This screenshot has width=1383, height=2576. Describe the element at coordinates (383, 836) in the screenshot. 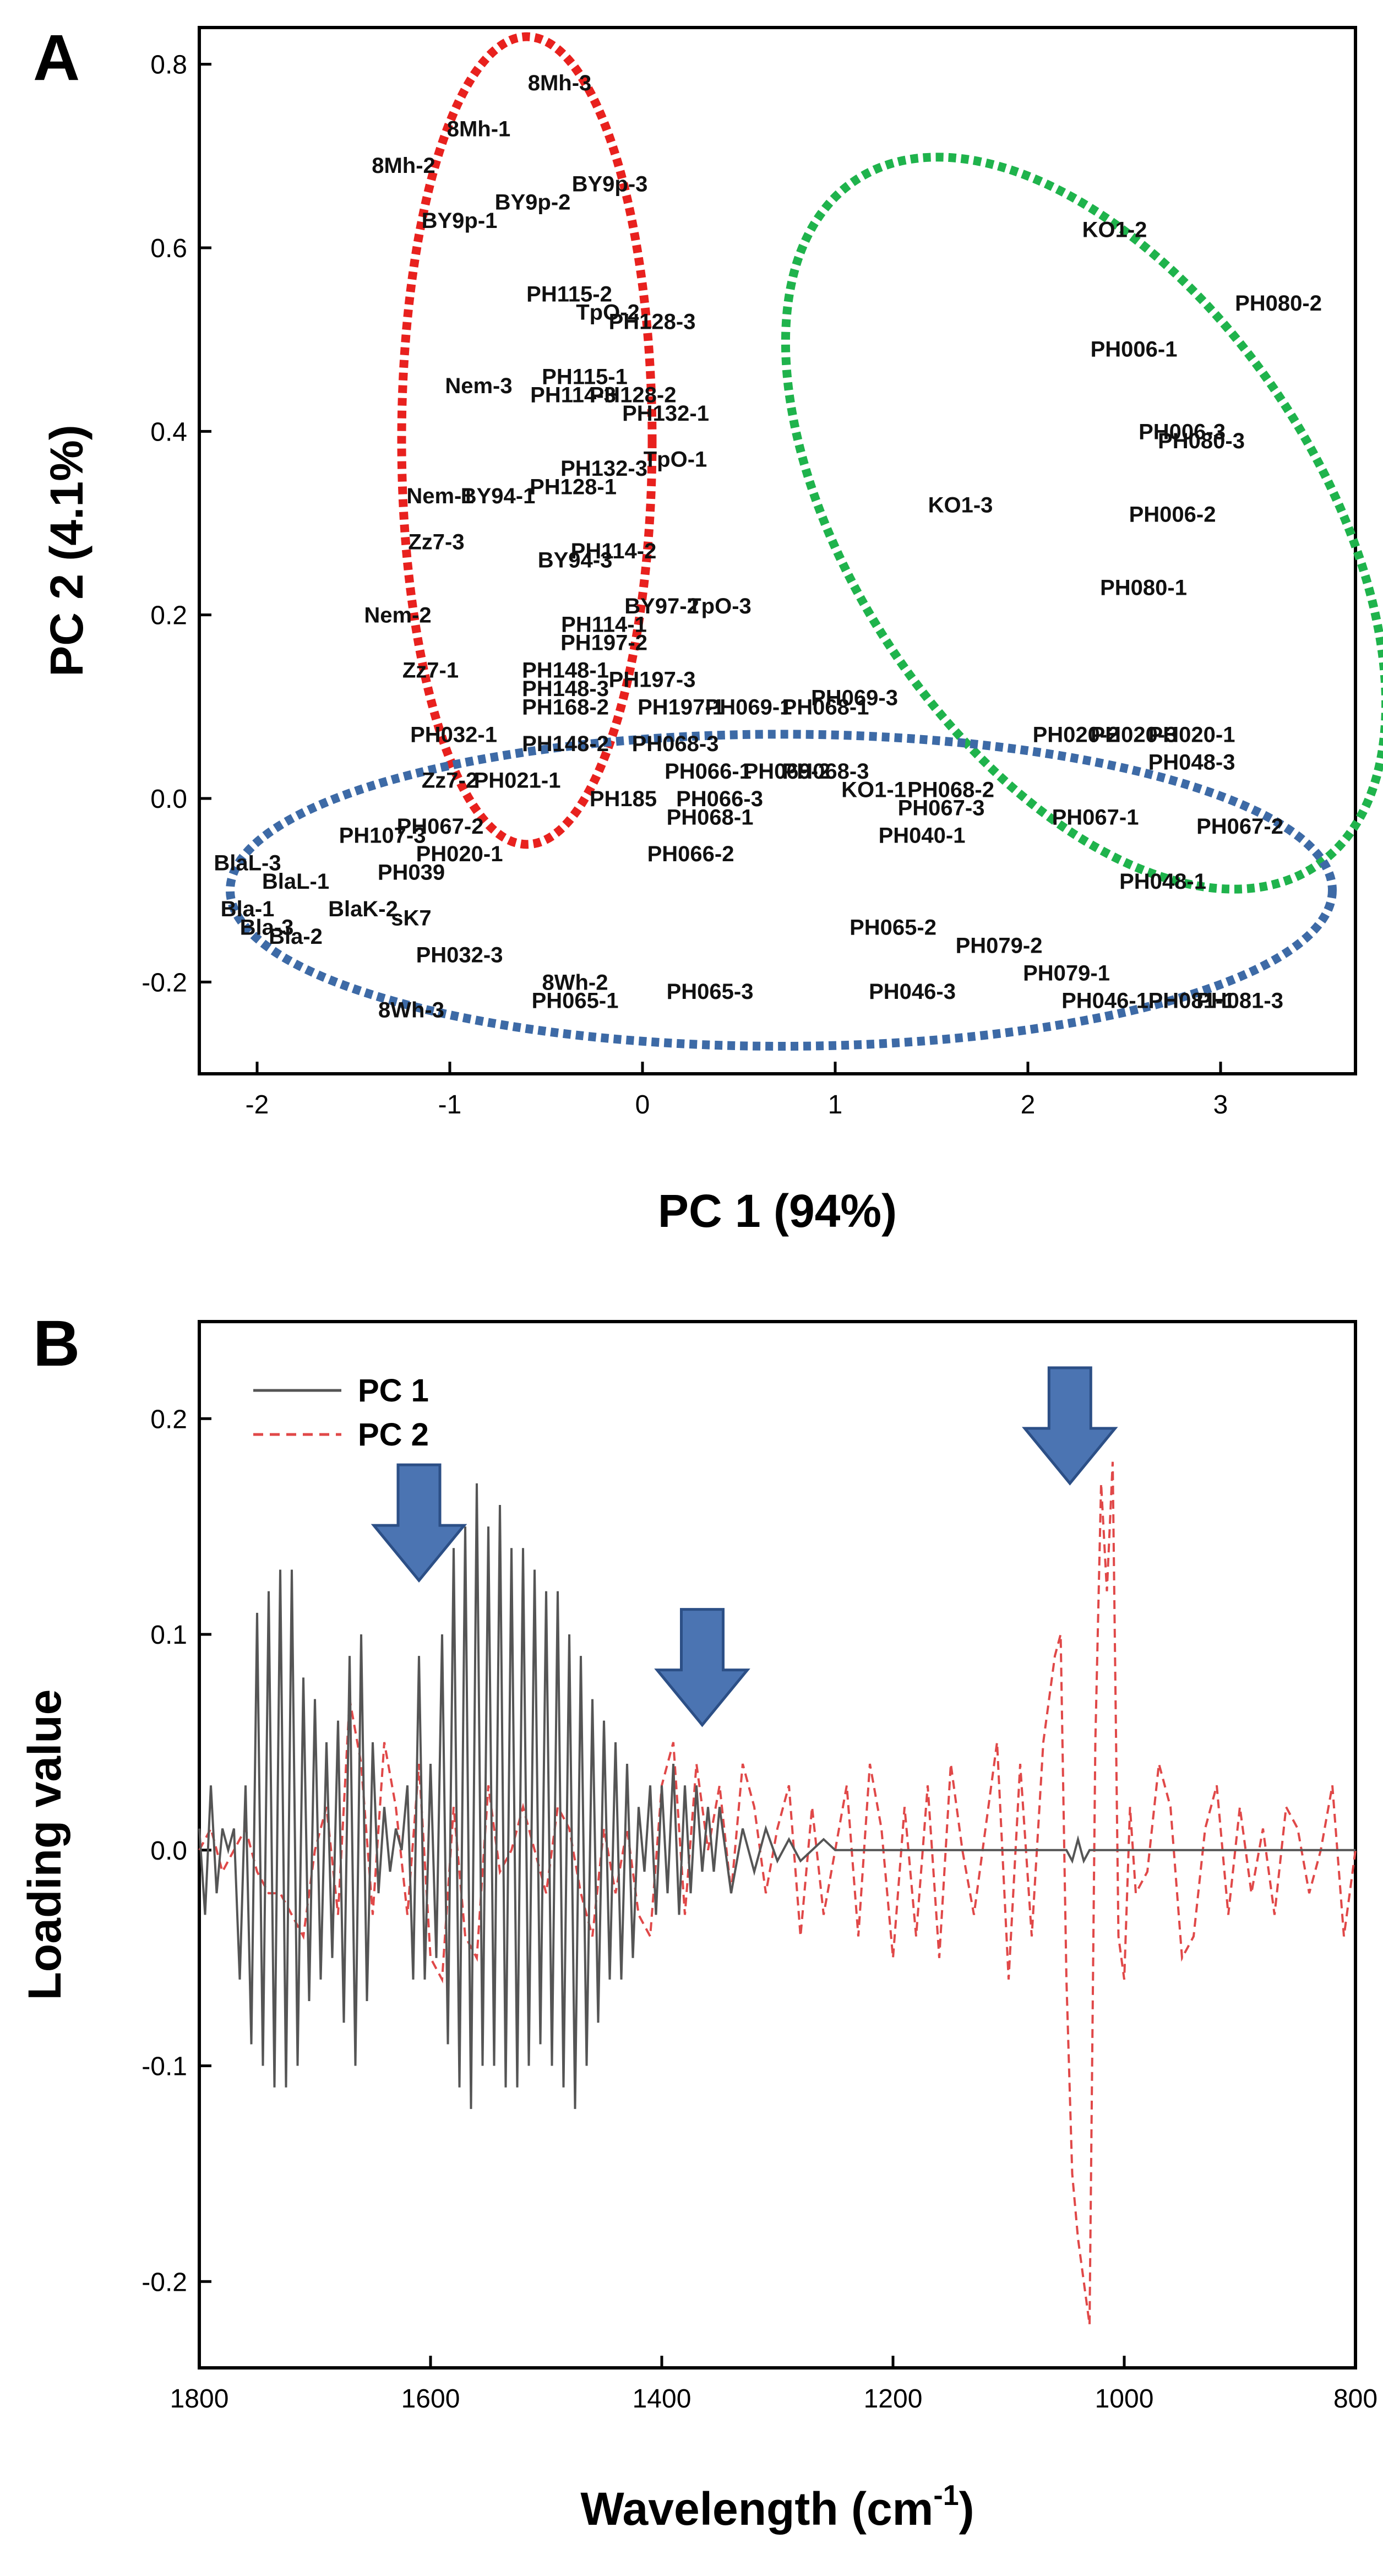

I see `sample-point-label: PH107-3` at that location.